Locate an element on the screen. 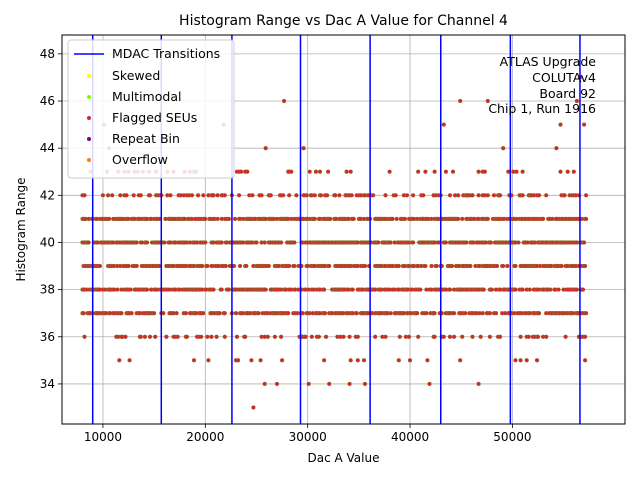  legend-box is located at coordinates (151, 109).